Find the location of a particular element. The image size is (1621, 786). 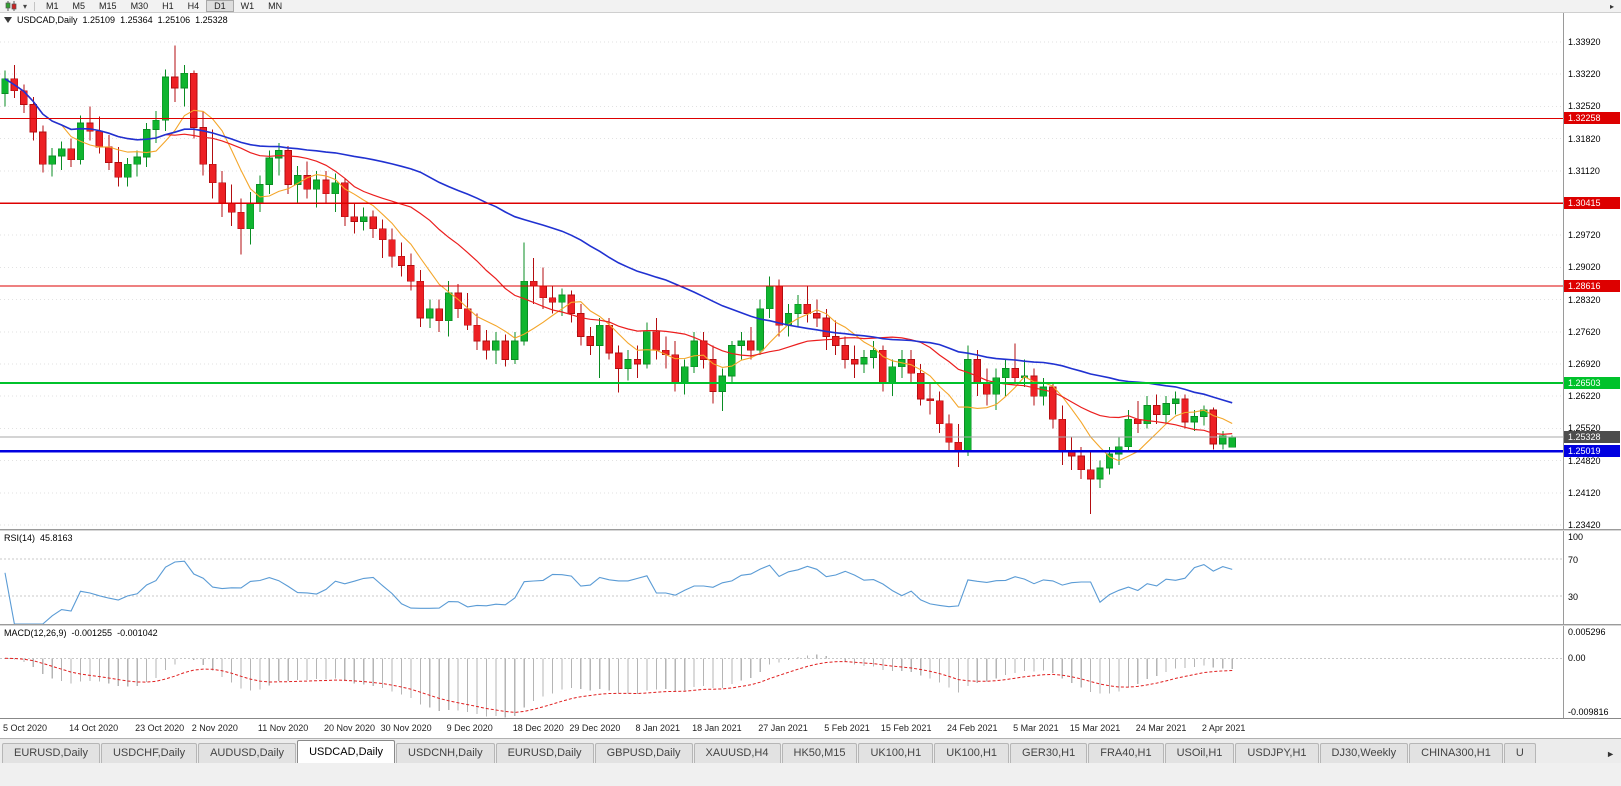

date-axis-label: 18 Dec 2020 is located at coordinates (538, 728).